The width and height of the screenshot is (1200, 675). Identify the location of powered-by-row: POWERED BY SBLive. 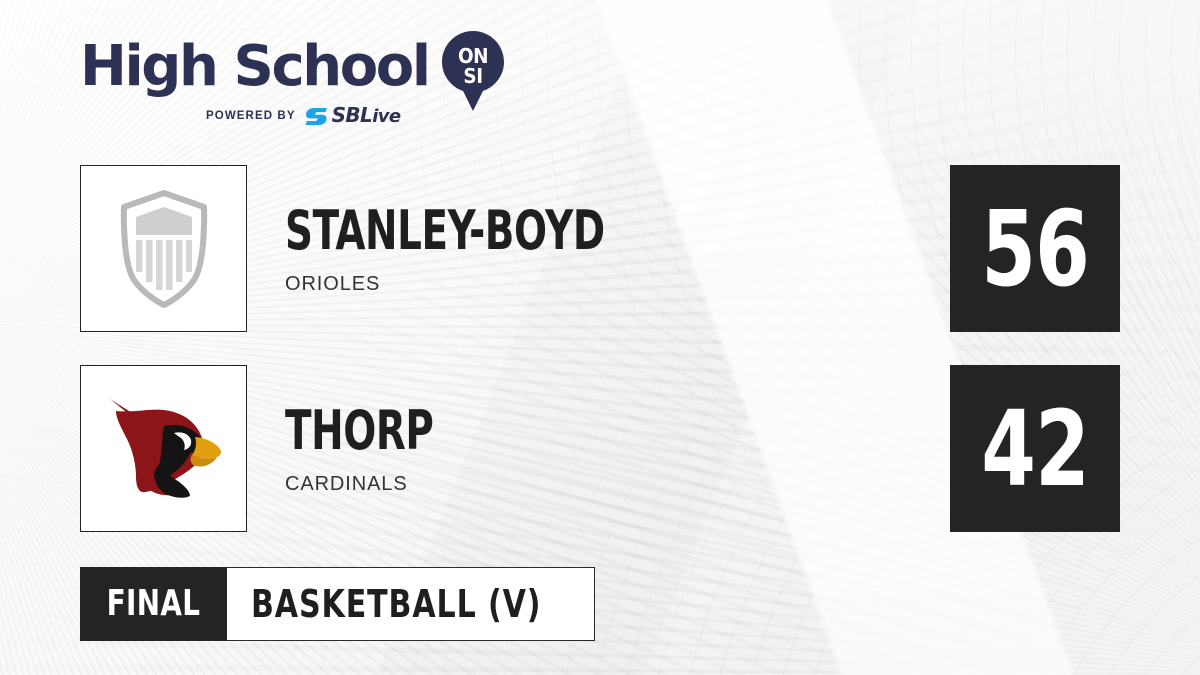
(358, 115).